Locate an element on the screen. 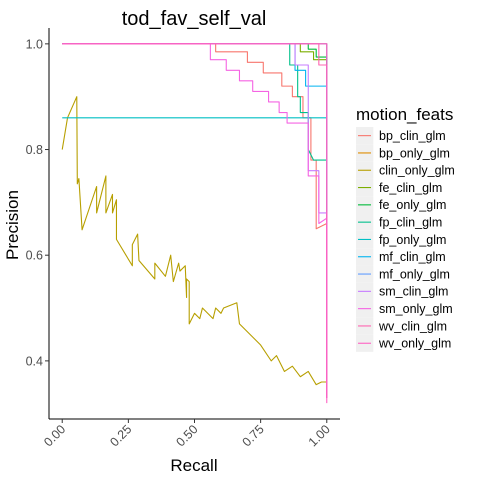  legend-item-mf-clin-glm: mf_clin_glm is located at coordinates (401, 257).